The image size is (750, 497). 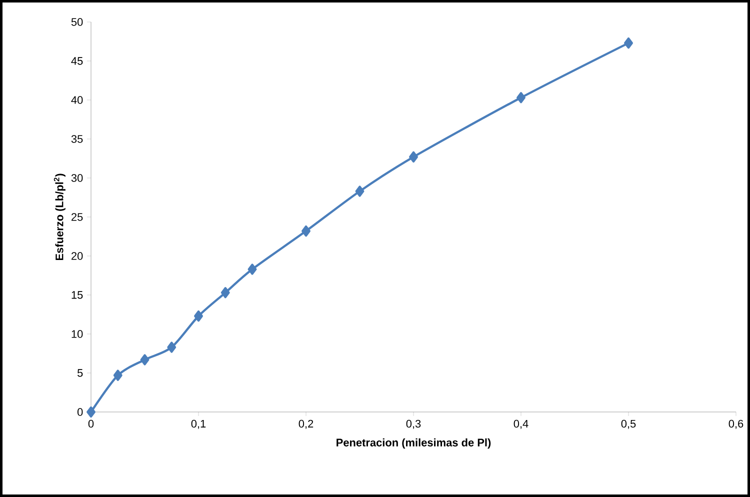 What do you see at coordinates (77, 61) in the screenshot?
I see `y-tick-label: 45` at bounding box center [77, 61].